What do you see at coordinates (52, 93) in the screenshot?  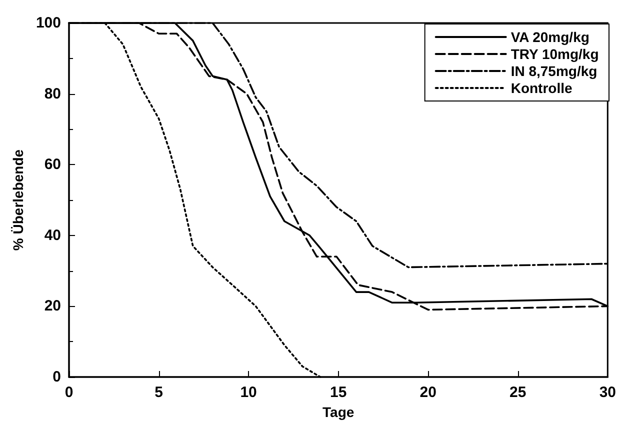 I see `y-tick-label: 80` at bounding box center [52, 93].